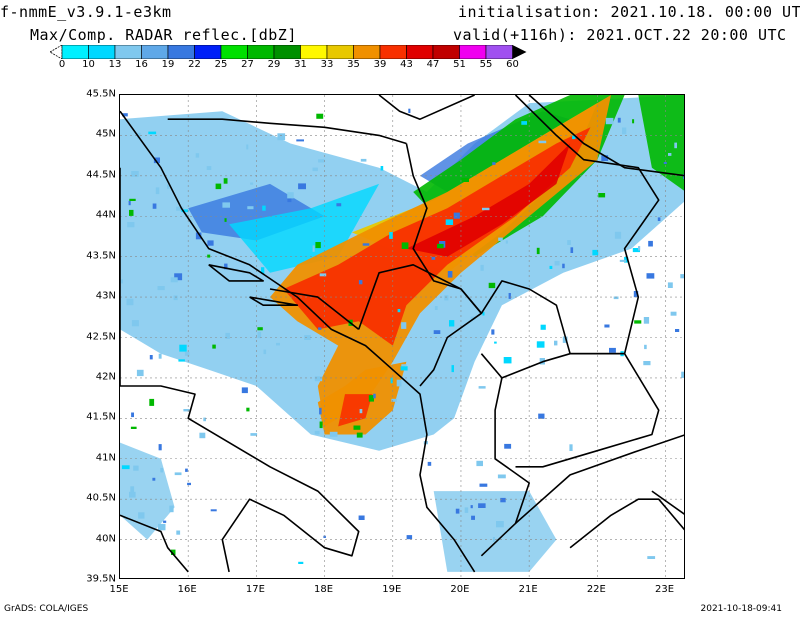 The width and height of the screenshot is (800, 618). Describe the element at coordinates (512, 64) in the screenshot. I see `colorbar-tick-label: 60` at that location.